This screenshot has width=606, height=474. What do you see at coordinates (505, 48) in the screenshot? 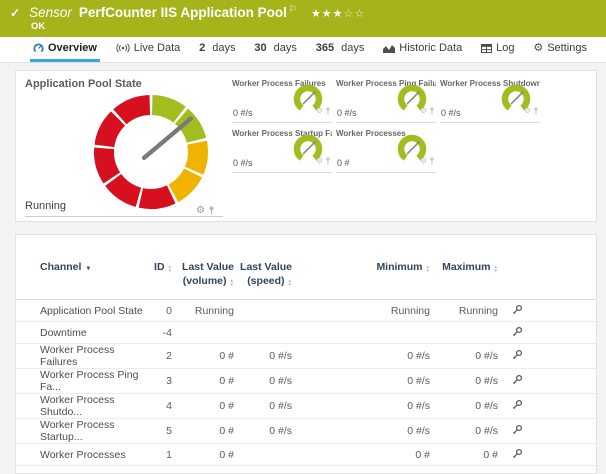
I see `tab-label: Log` at bounding box center [505, 48].